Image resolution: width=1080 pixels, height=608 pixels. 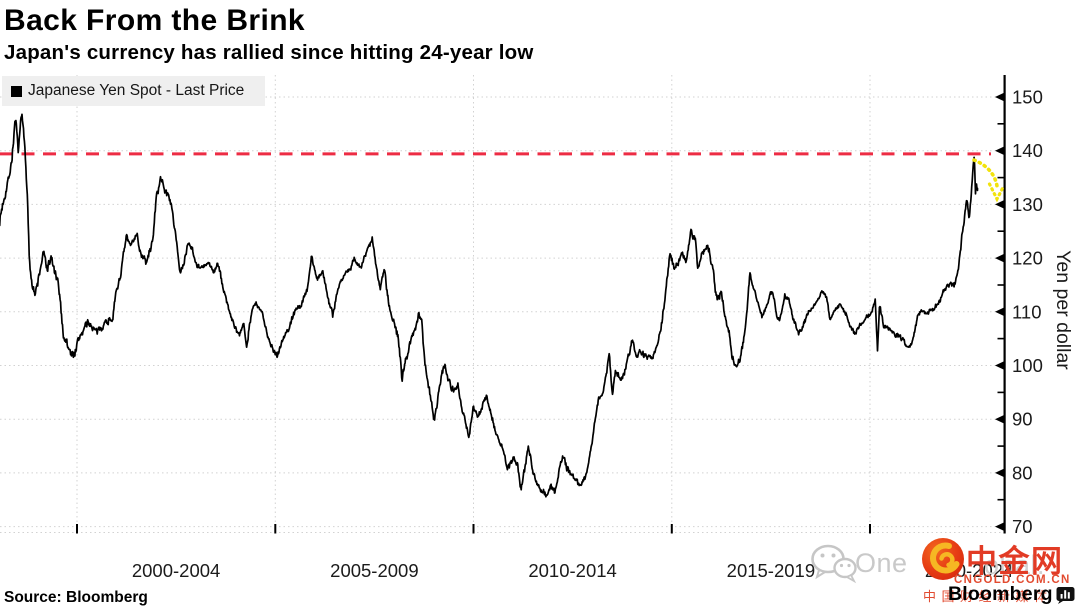 I want to click on cngold-tagline-text: 中国财经新媒体, so click(x=988, y=596).